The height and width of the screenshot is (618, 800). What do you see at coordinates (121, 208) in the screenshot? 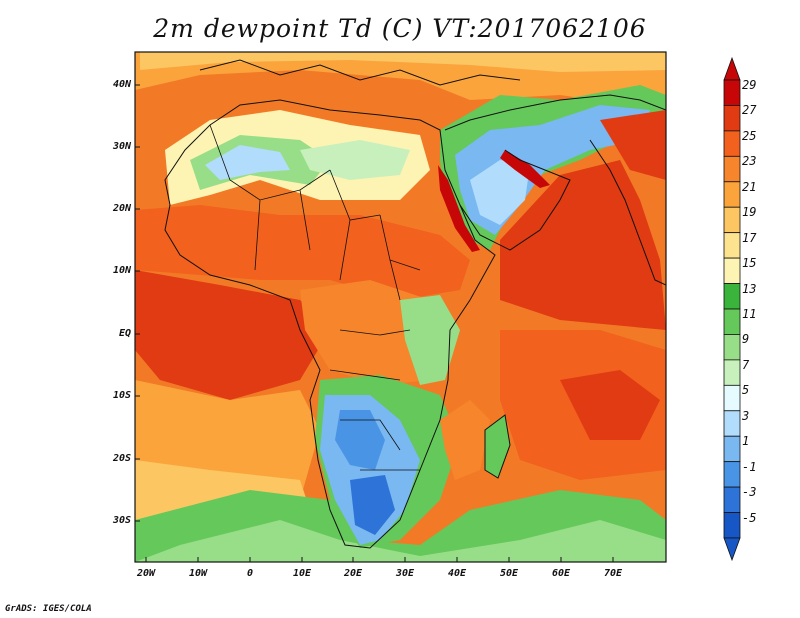
I see `lat-label-20n: 20N` at bounding box center [121, 208].